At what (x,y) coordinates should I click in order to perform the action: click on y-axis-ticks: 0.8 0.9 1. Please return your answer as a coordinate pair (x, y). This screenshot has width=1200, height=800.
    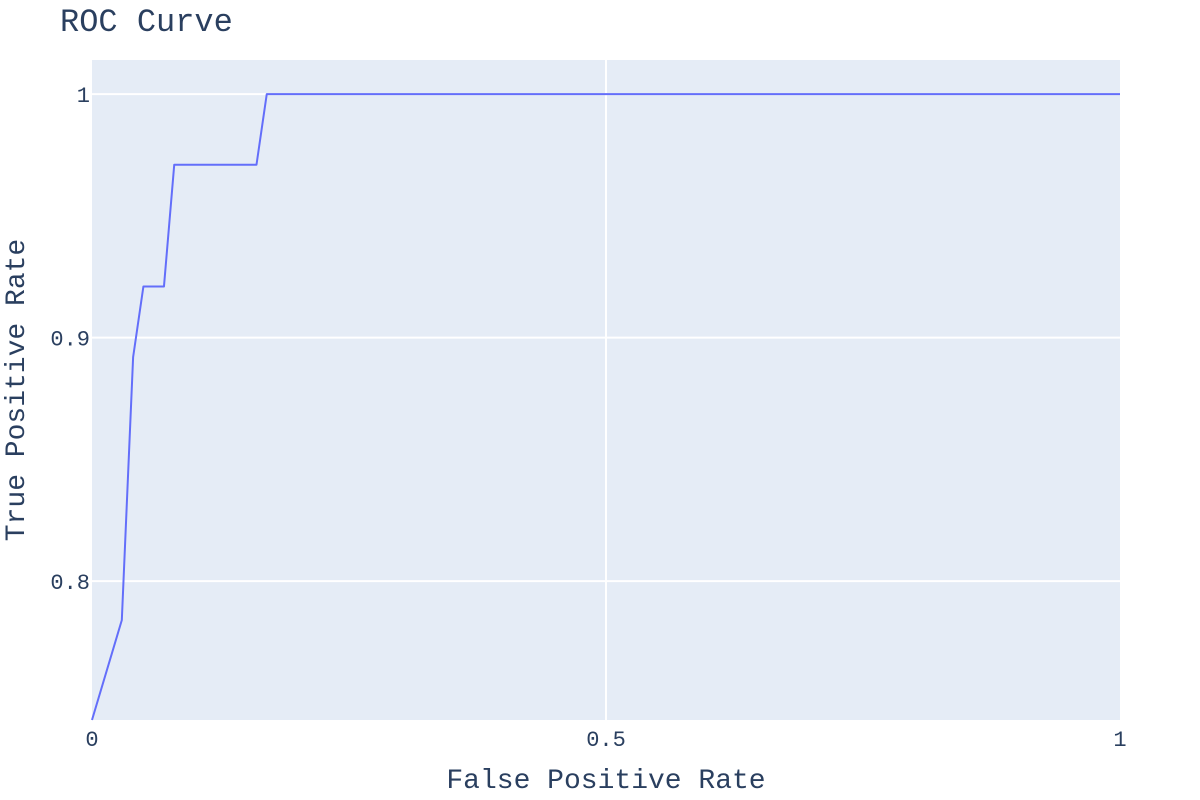
    Looking at the image, I should click on (70, 340).